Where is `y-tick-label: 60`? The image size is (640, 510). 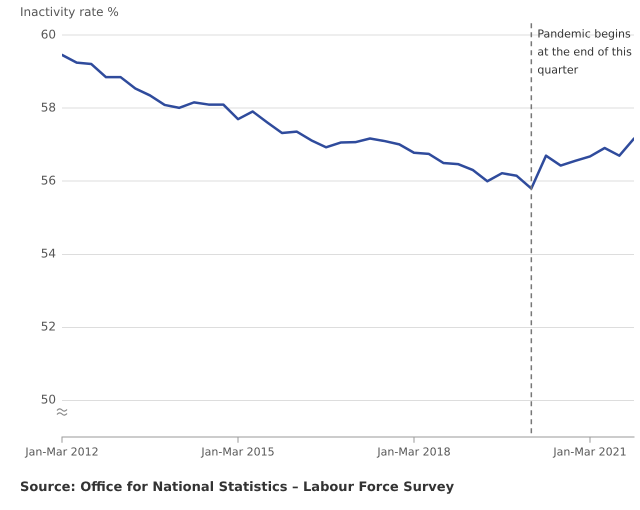 y-tick-label: 60 is located at coordinates (48, 34).